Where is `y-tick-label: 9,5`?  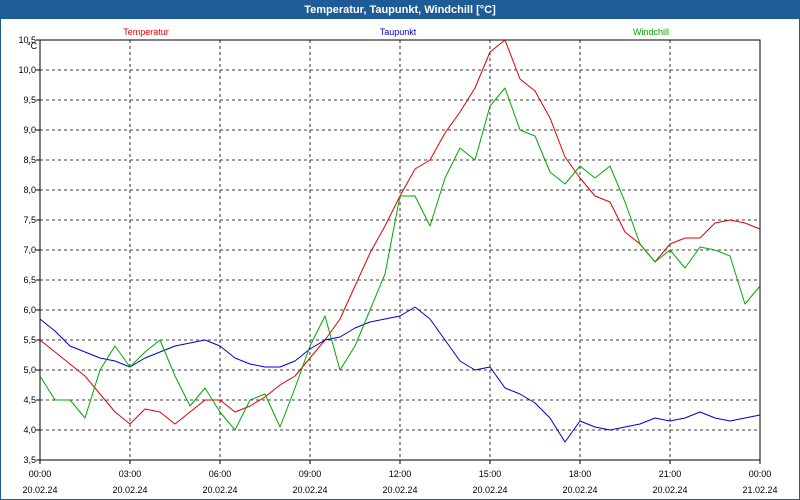 y-tick-label: 9,5 is located at coordinates (29, 100).